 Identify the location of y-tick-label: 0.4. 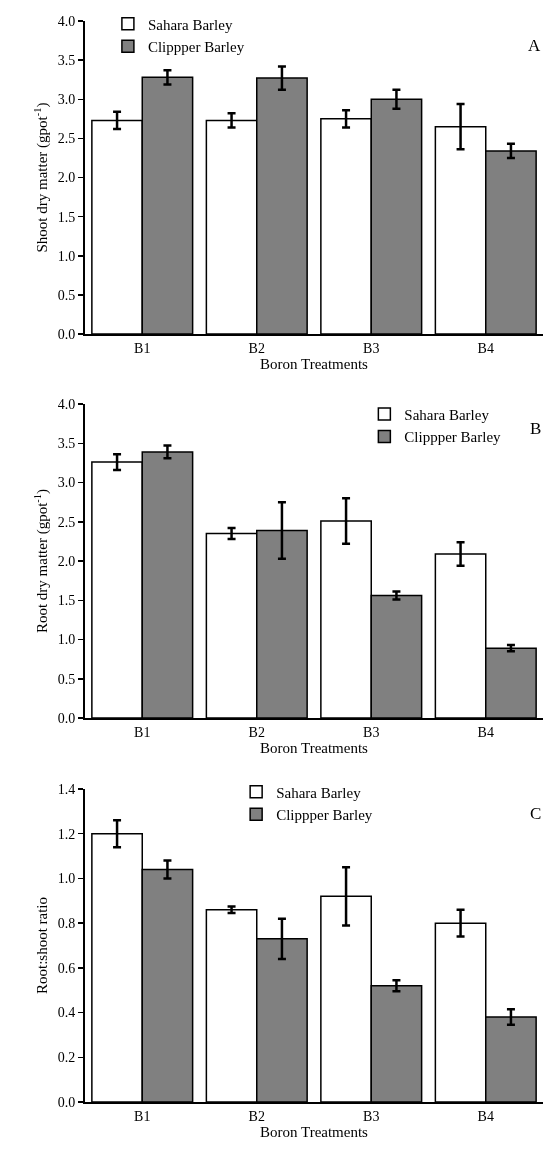
(66, 1013).